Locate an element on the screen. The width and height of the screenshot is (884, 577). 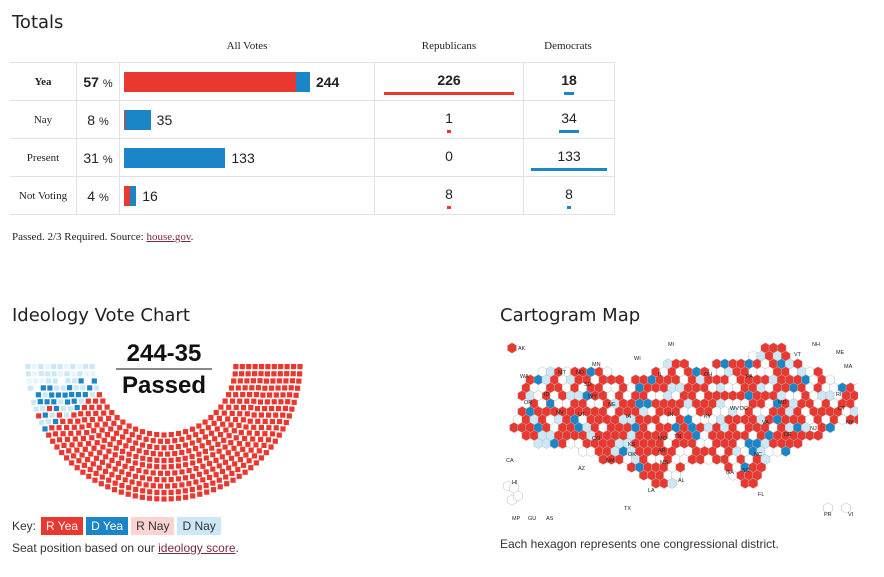
key-d-yea: D Yea is located at coordinates (107, 526).